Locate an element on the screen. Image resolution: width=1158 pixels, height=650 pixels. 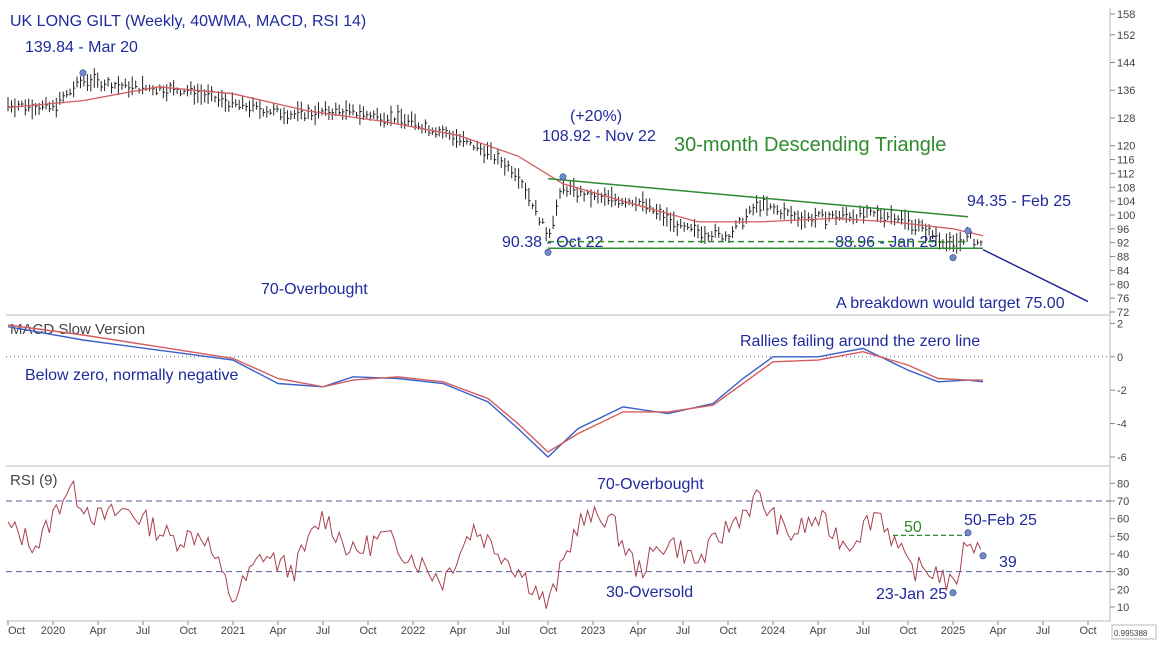
y-tick-label: 136 is located at coordinates (1126, 91).